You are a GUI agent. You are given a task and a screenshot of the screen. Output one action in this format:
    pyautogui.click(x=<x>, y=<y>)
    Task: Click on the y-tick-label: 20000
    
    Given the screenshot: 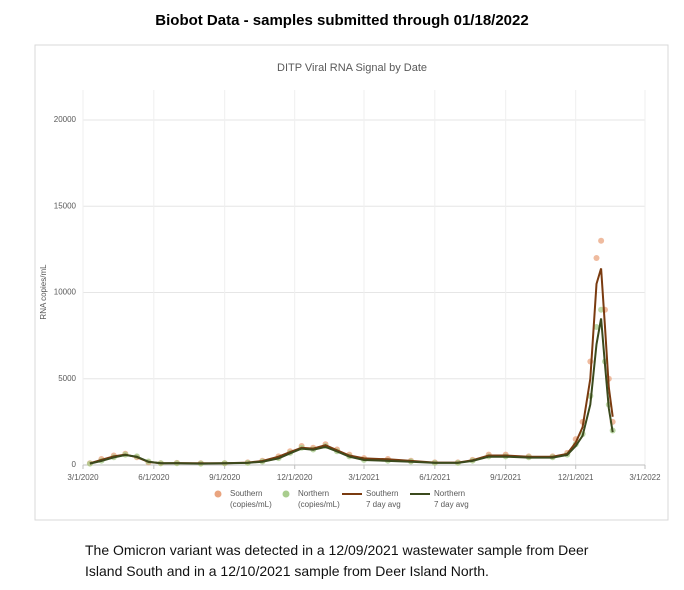 What is the action you would take?
    pyautogui.click(x=65, y=119)
    